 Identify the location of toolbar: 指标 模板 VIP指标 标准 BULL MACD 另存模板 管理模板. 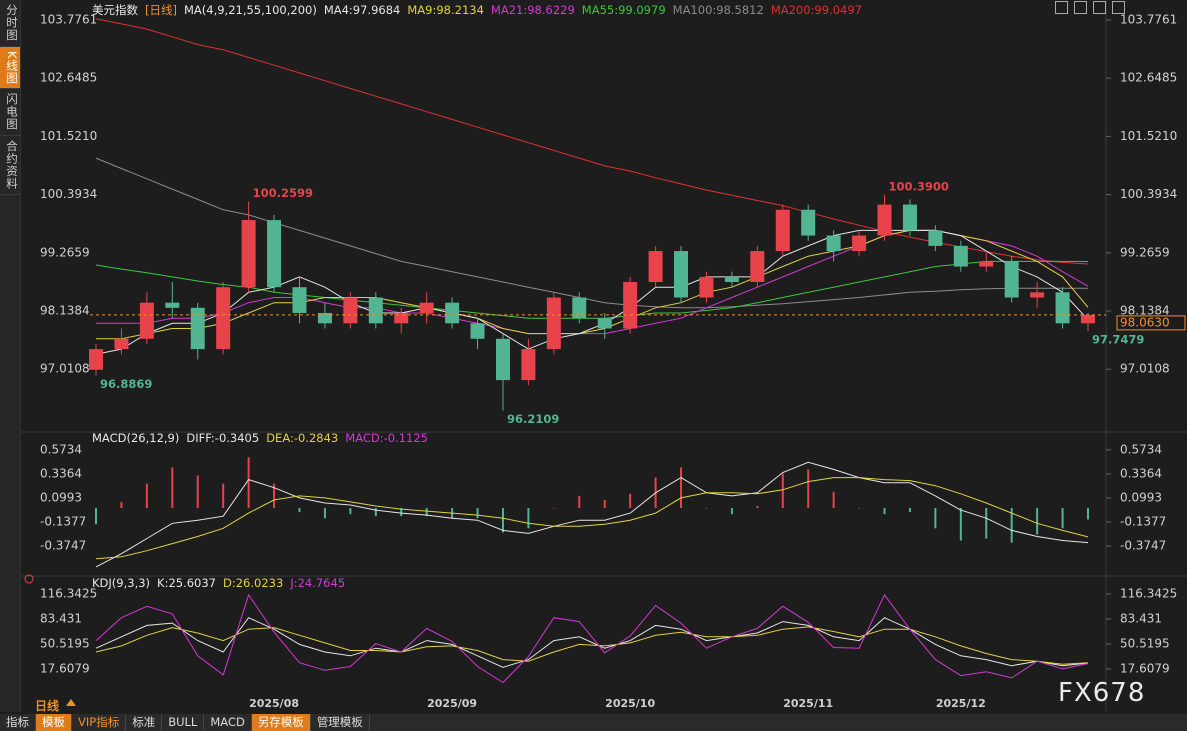
(593, 722).